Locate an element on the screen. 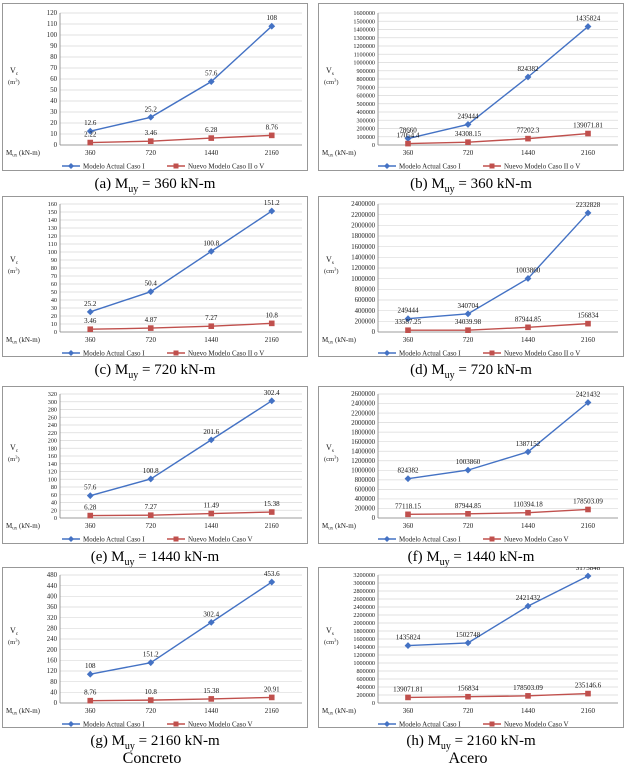 The image size is (627, 772). y-tick-label: 160 is located at coordinates (52, 661).